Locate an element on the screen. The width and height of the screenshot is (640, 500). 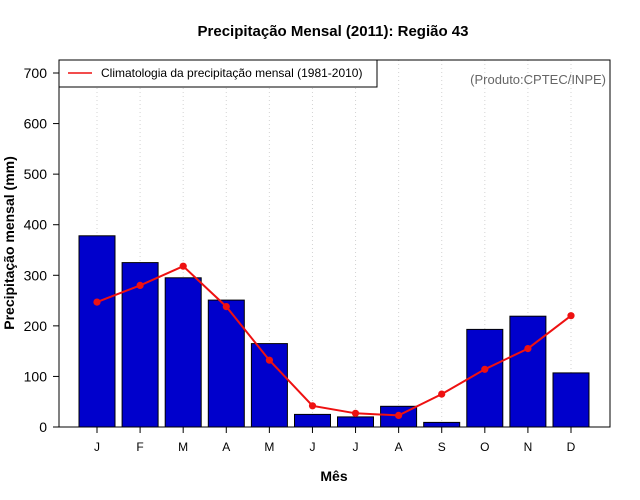
y-tick-label: 0 is located at coordinates (43, 427).